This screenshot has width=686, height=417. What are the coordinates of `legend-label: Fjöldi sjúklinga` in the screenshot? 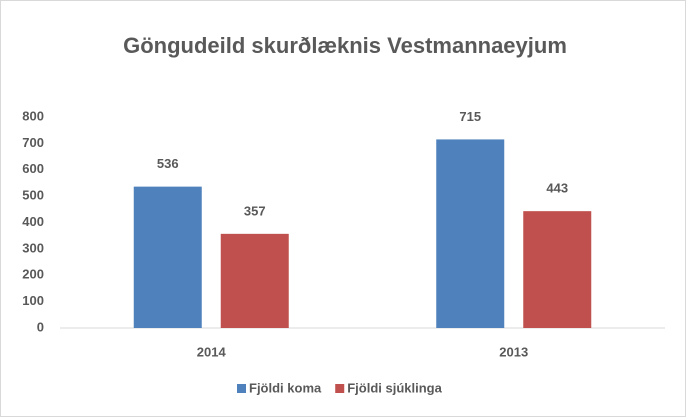 It's located at (394, 387).